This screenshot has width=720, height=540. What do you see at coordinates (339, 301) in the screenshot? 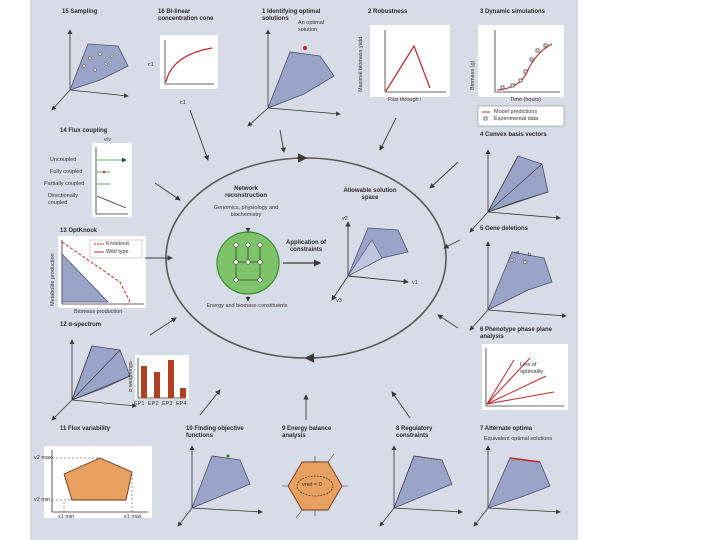
I see `v3-label: v3` at bounding box center [339, 301].